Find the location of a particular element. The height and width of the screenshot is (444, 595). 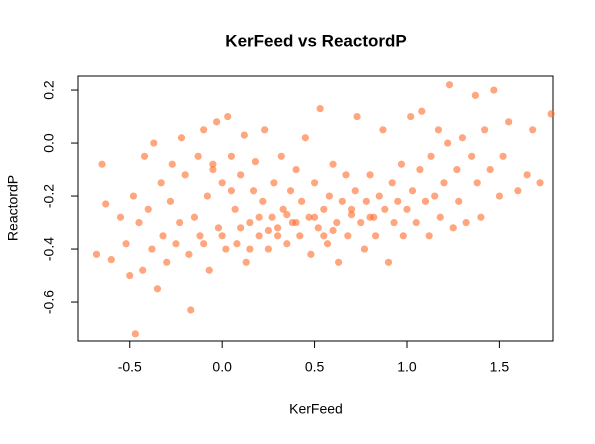

y-tick-label: 0.0 is located at coordinates (49, 143).